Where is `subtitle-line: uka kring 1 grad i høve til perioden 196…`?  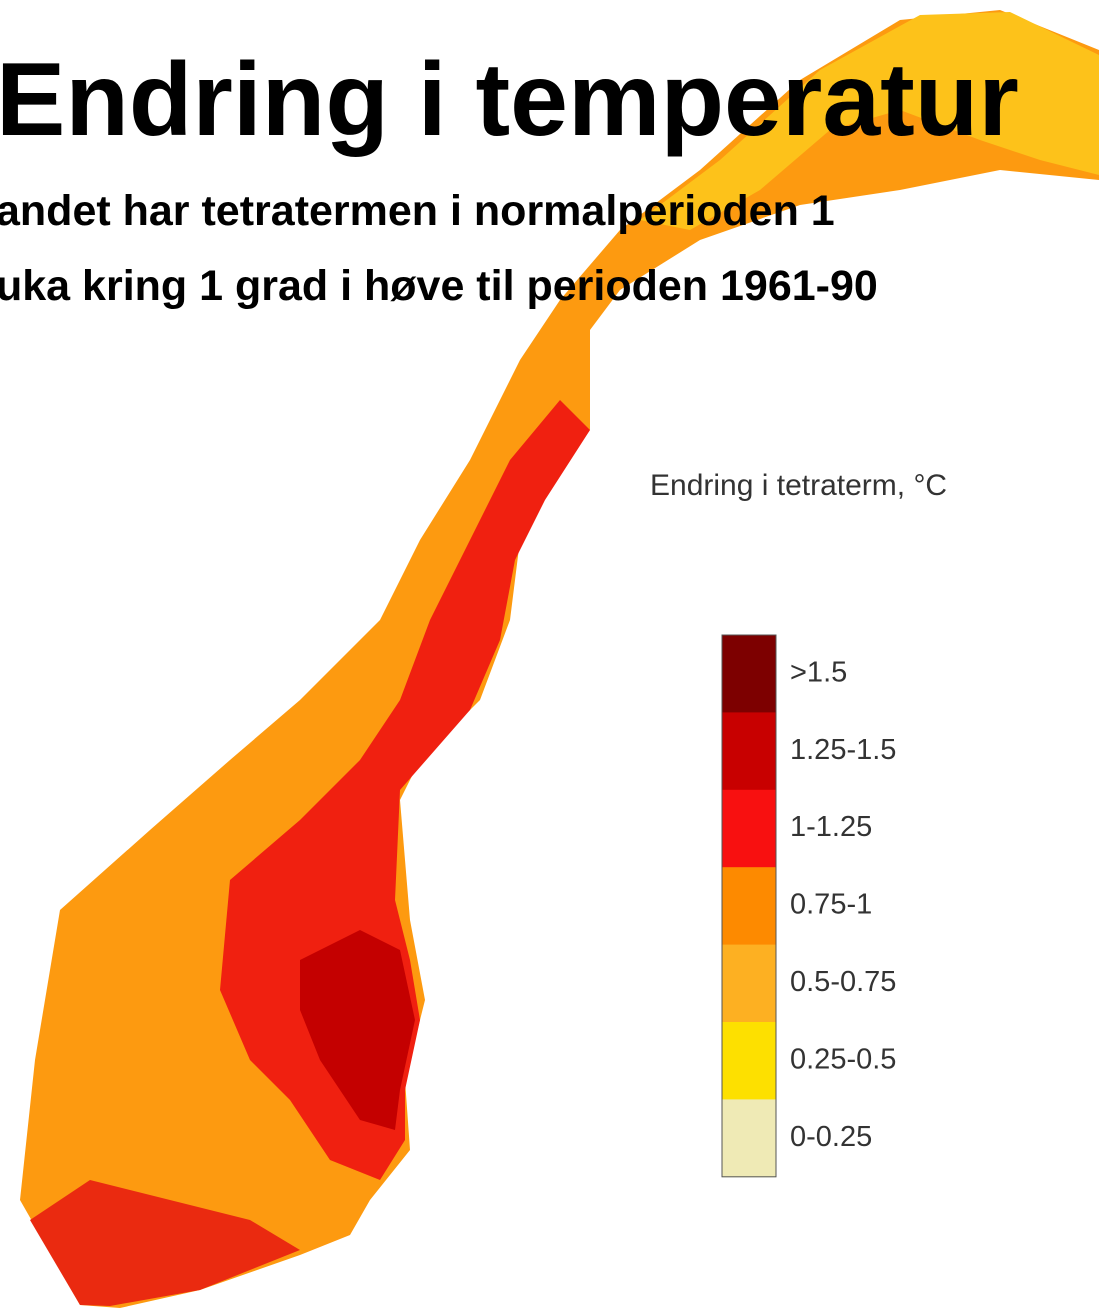
subtitle-line: uka kring 1 grad i høve til perioden 196… is located at coordinates (439, 286).